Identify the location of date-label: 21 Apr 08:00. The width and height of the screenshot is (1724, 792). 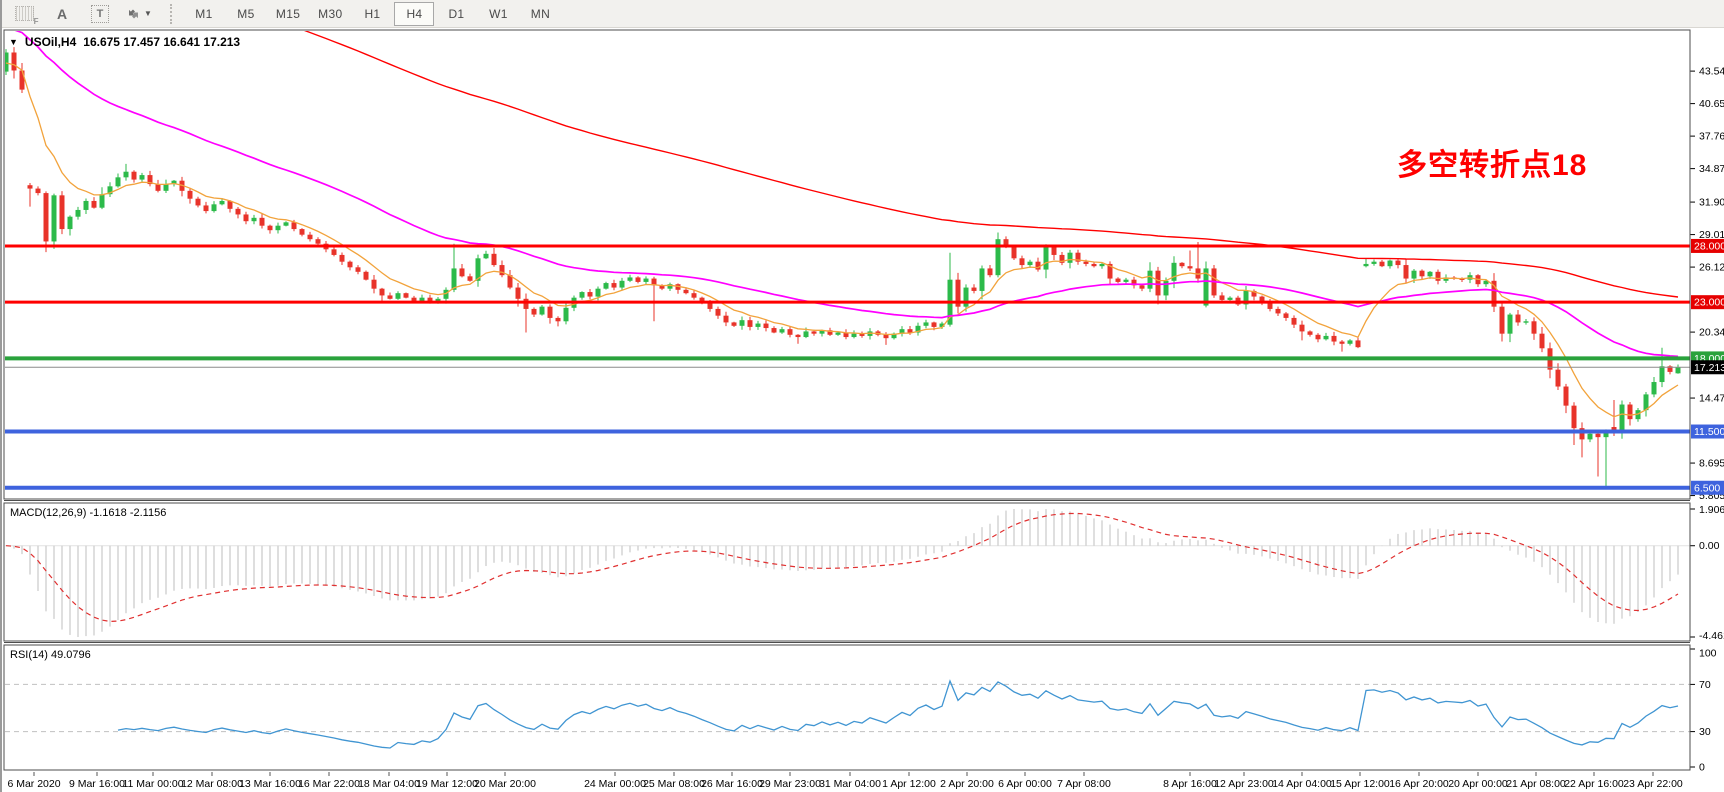
(1536, 784).